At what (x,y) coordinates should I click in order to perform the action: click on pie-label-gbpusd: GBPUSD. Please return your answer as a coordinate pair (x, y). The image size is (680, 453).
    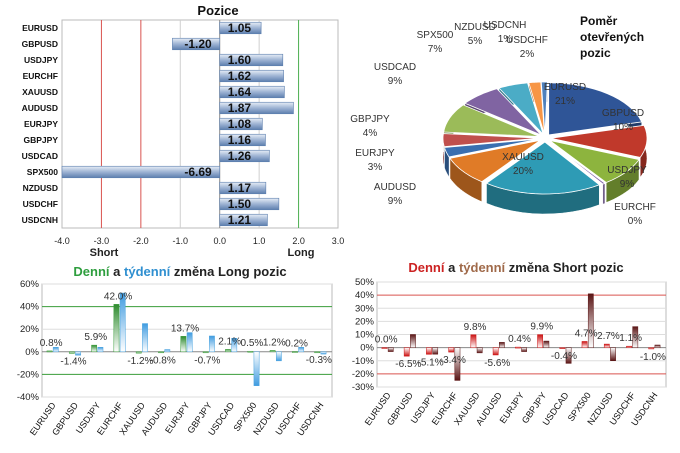
    Looking at the image, I should click on (623, 113).